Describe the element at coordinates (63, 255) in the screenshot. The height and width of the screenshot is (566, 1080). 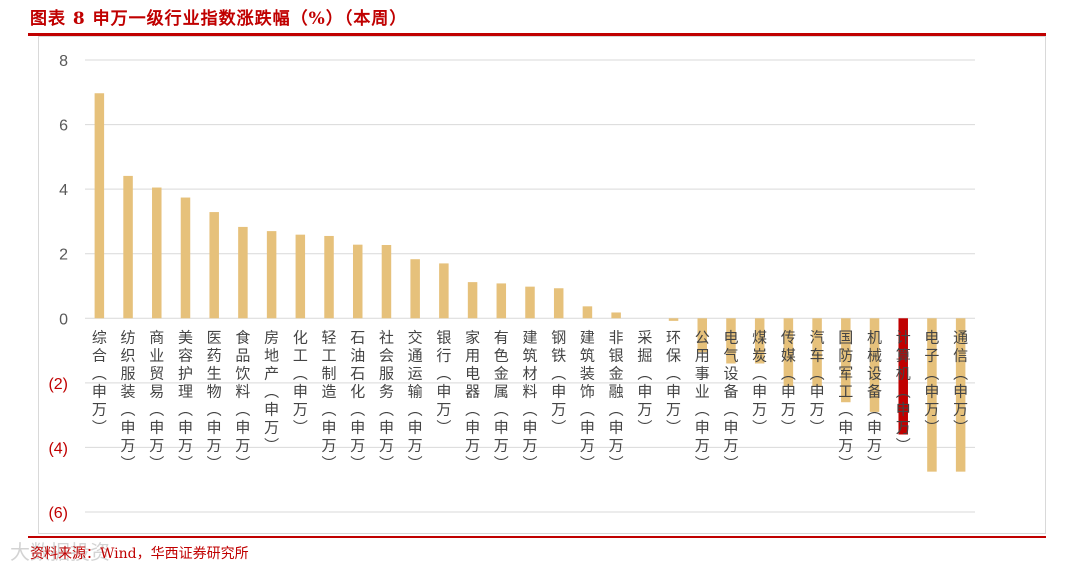
I see `y-tick-label: 2` at that location.